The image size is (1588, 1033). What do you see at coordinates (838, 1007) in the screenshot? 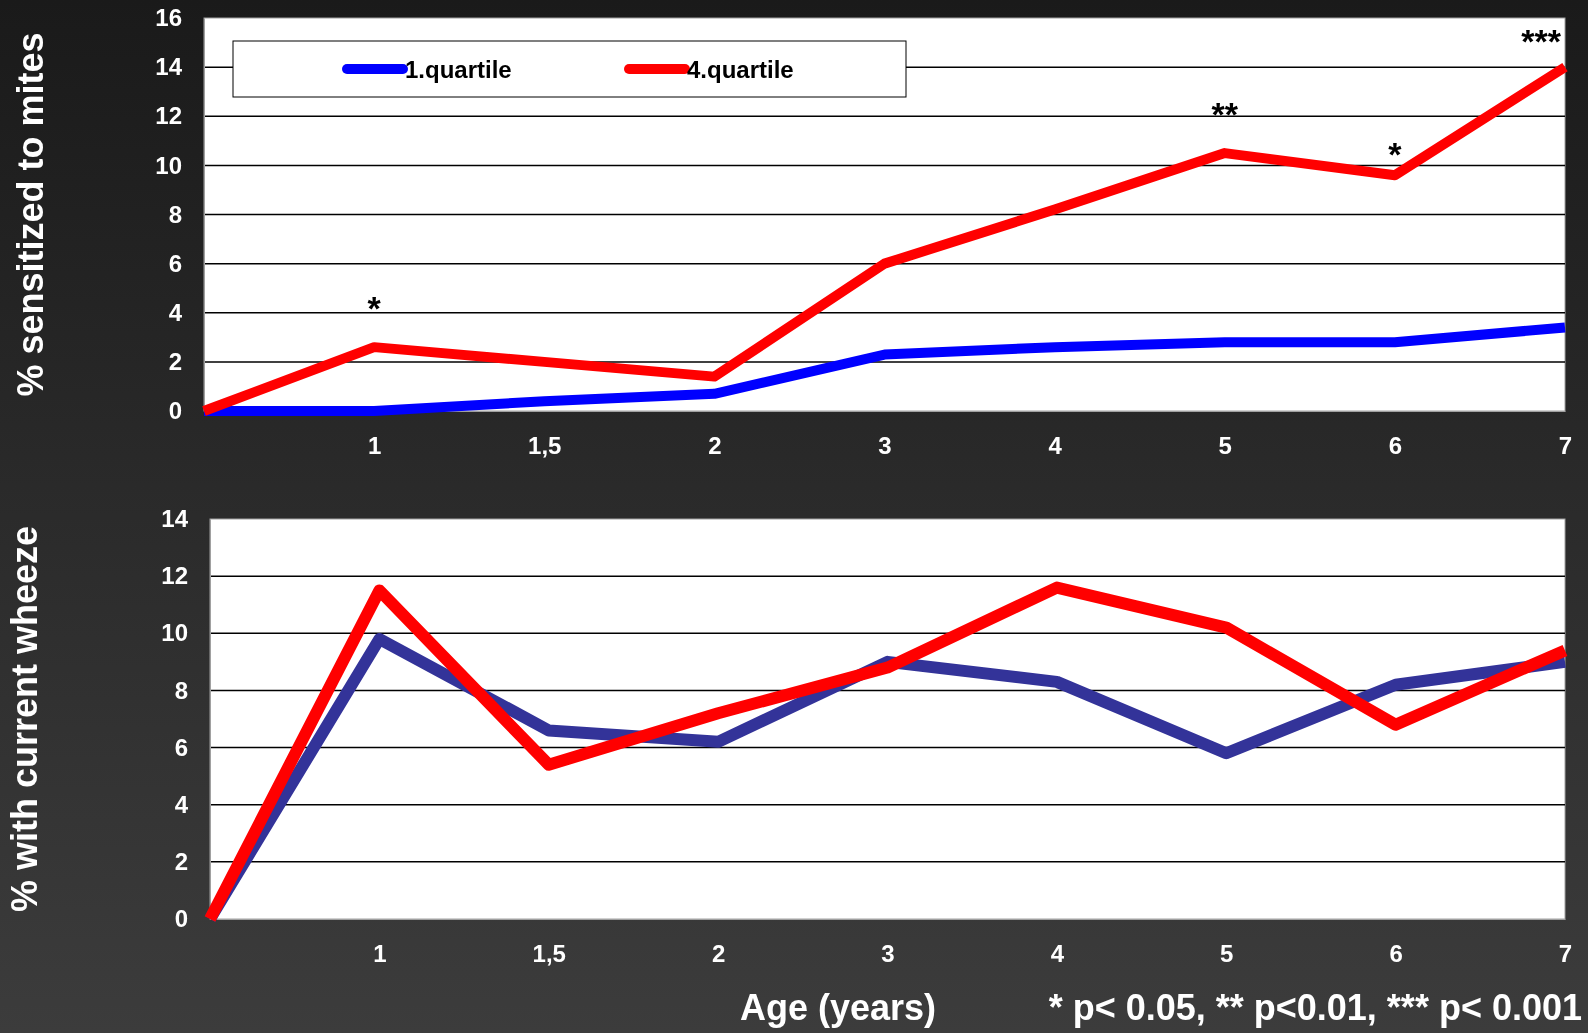
I see `x-axis-title: Age (years)` at bounding box center [838, 1007].